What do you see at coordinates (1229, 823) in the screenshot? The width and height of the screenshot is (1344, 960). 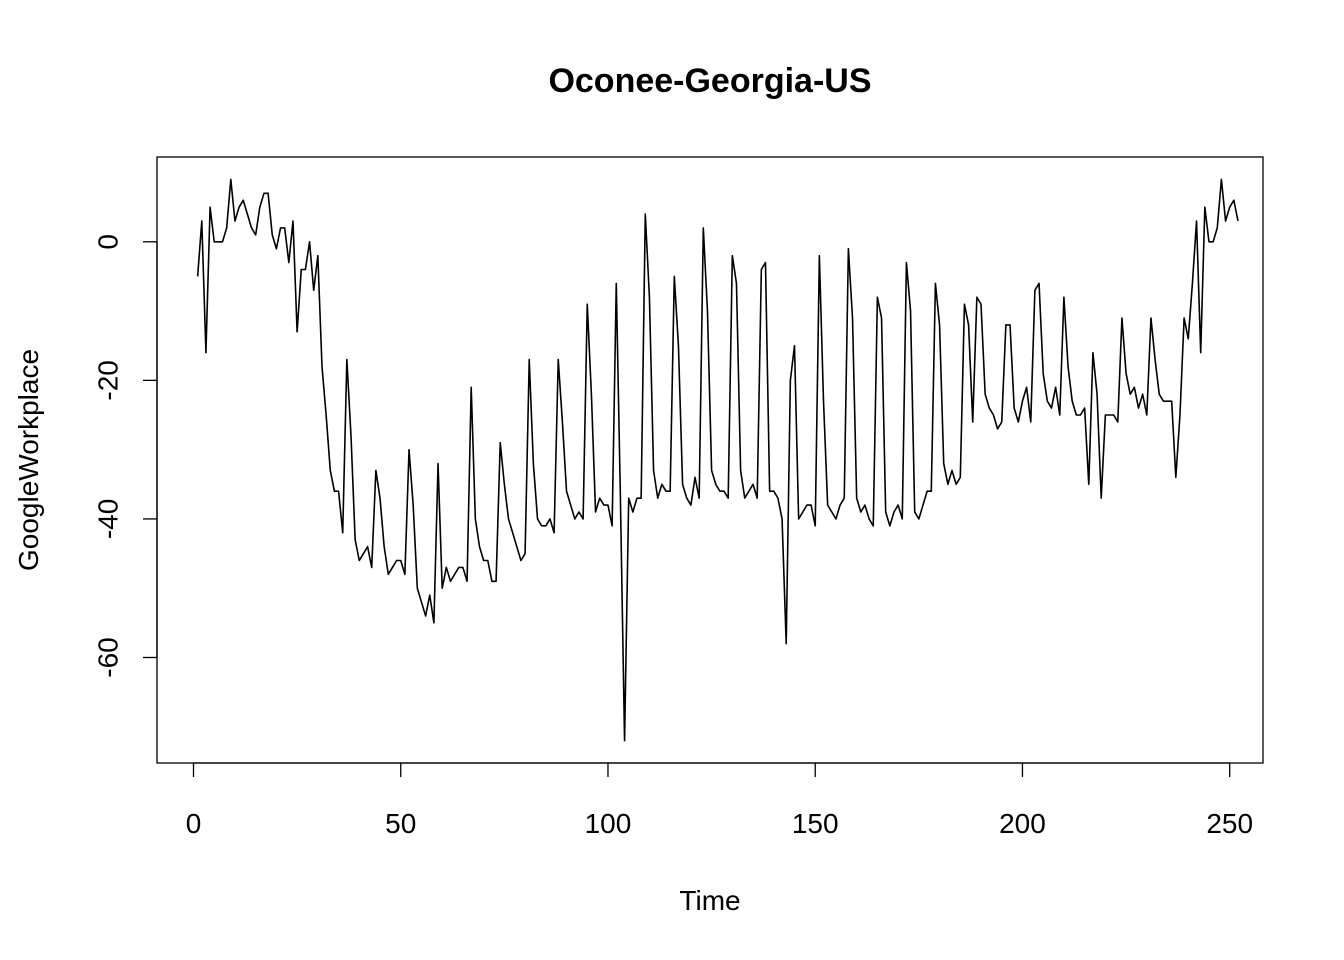 I see `x-tick-label: 250` at bounding box center [1229, 823].